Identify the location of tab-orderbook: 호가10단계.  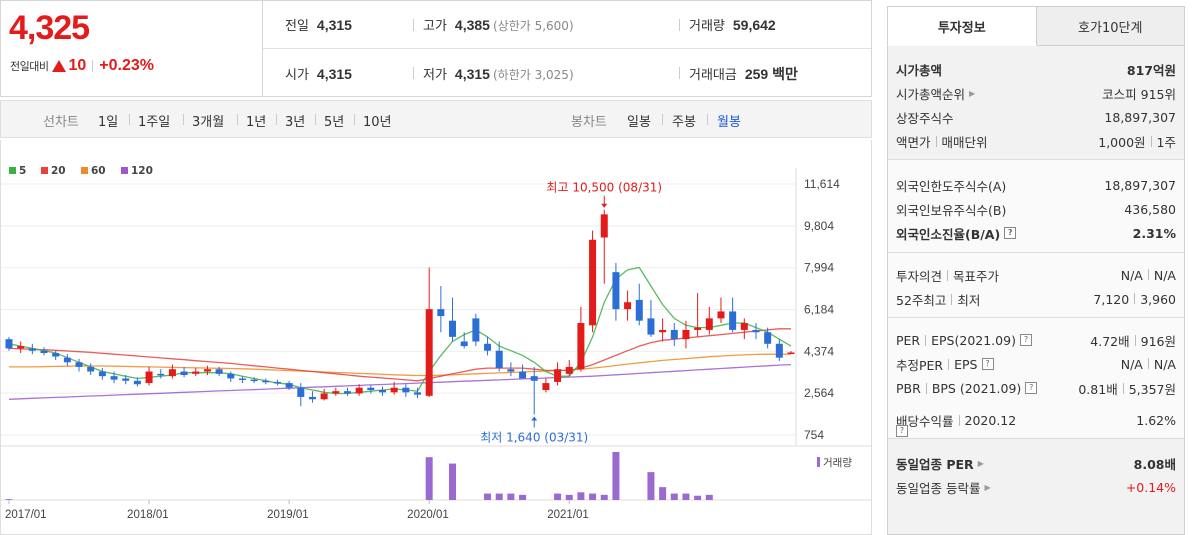
(1110, 26).